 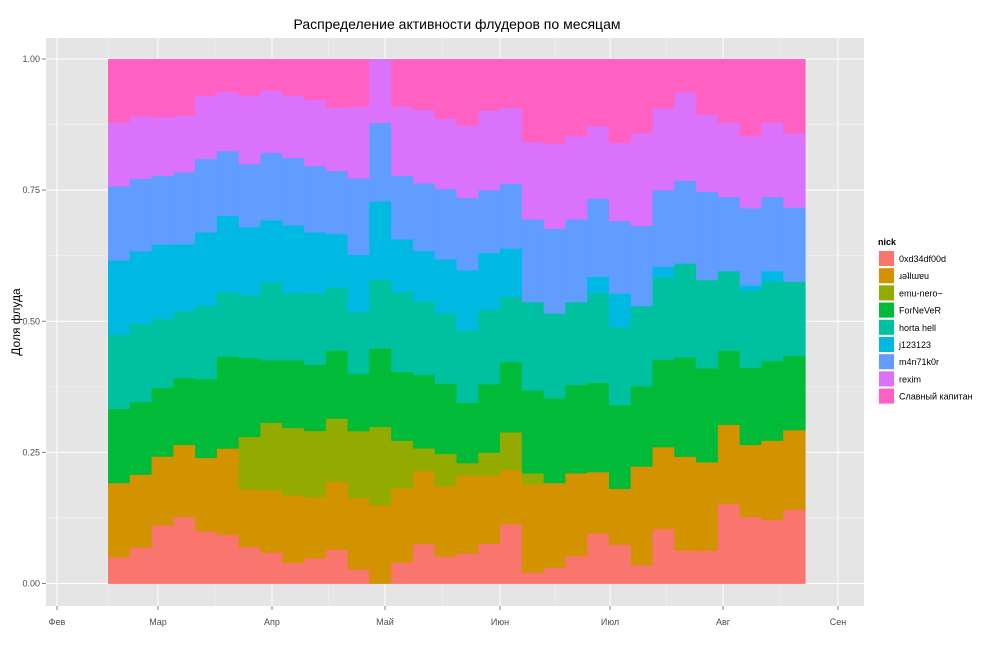 What do you see at coordinates (272, 622) in the screenshot?
I see `x-tick-label: Апр` at bounding box center [272, 622].